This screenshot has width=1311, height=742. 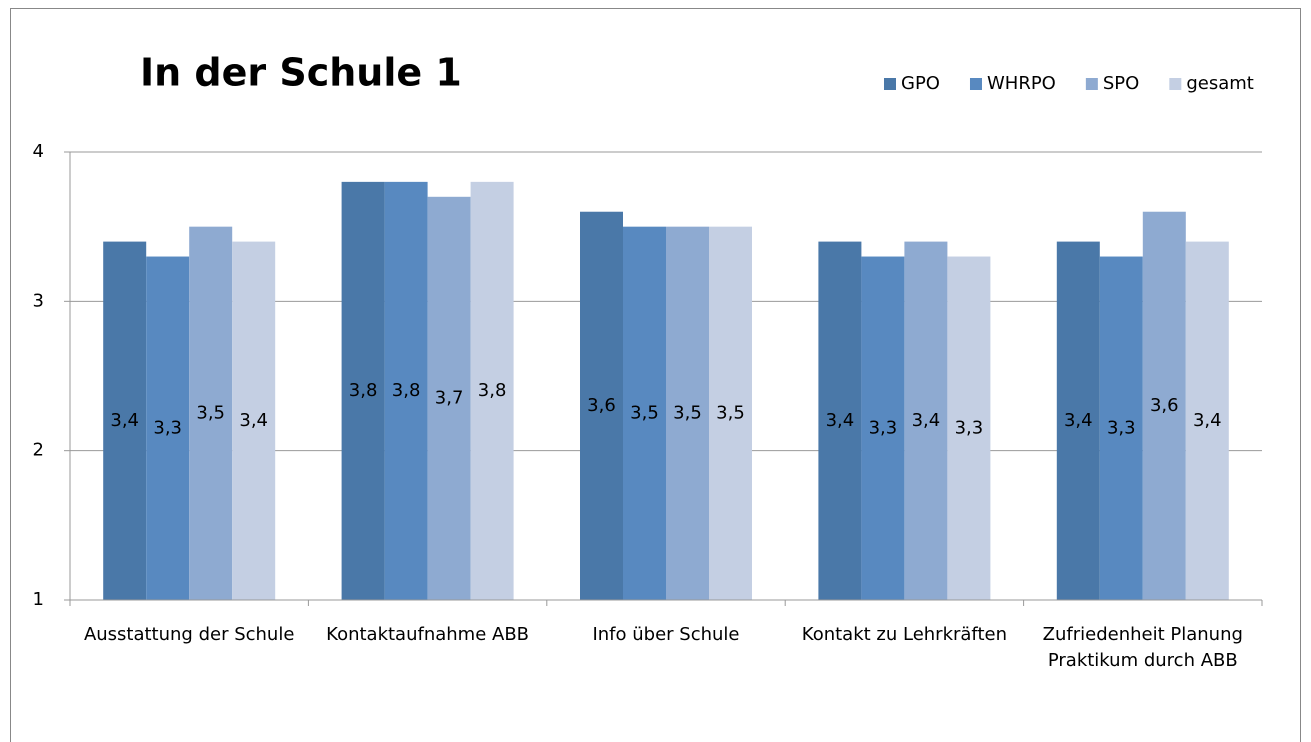 I want to click on y-tick-label: 2, so click(x=38, y=450).